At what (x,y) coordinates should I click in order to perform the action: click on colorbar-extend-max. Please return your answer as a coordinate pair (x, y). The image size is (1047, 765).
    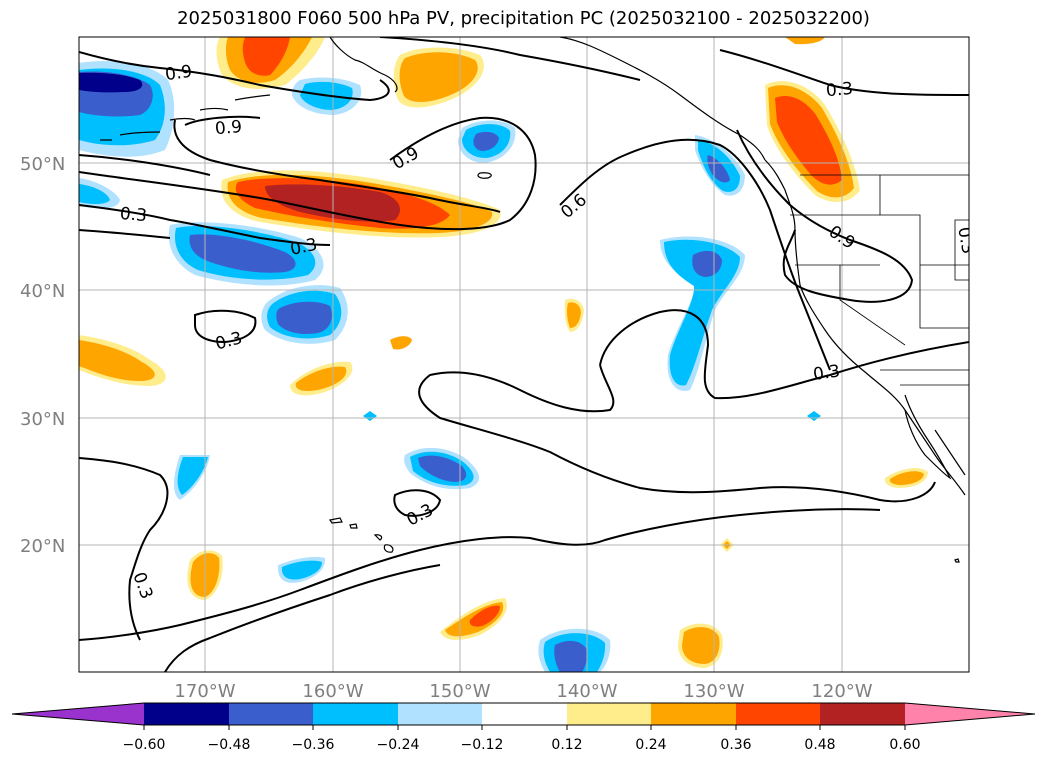
    Looking at the image, I should click on (970, 714).